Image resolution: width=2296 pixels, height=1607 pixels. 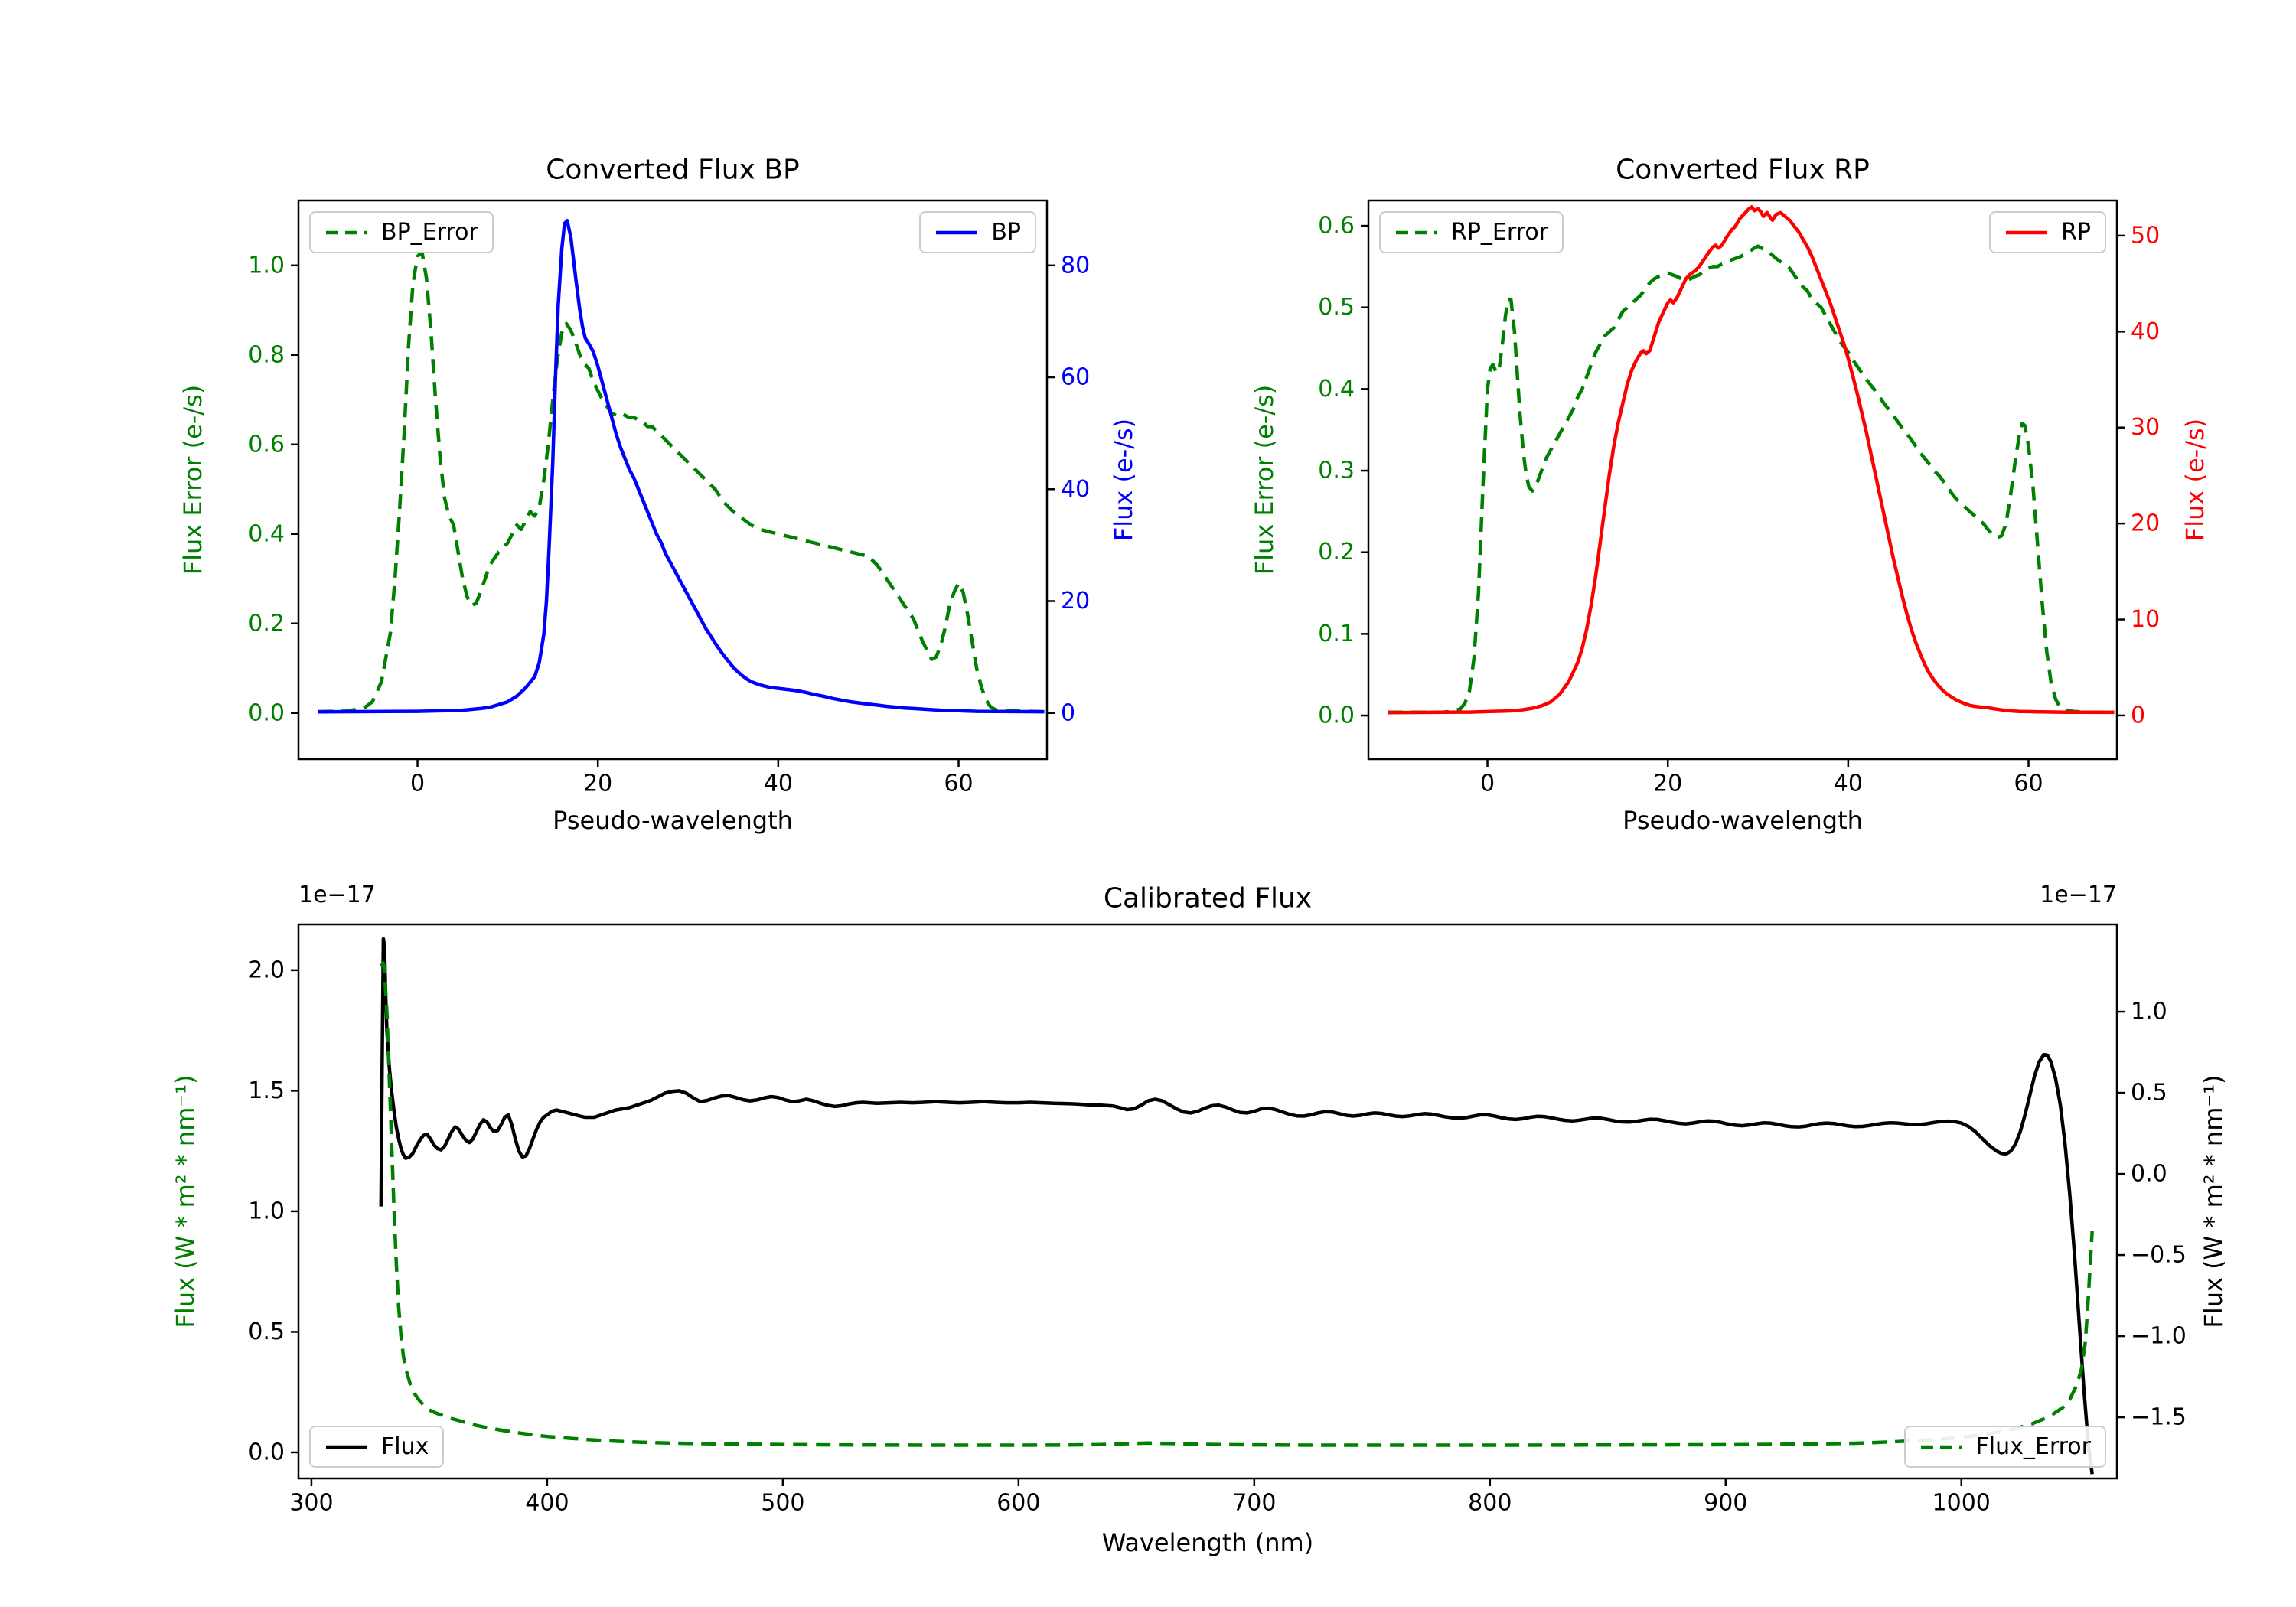 What do you see at coordinates (547, 1503) in the screenshot?
I see `svg-text: 400` at bounding box center [547, 1503].